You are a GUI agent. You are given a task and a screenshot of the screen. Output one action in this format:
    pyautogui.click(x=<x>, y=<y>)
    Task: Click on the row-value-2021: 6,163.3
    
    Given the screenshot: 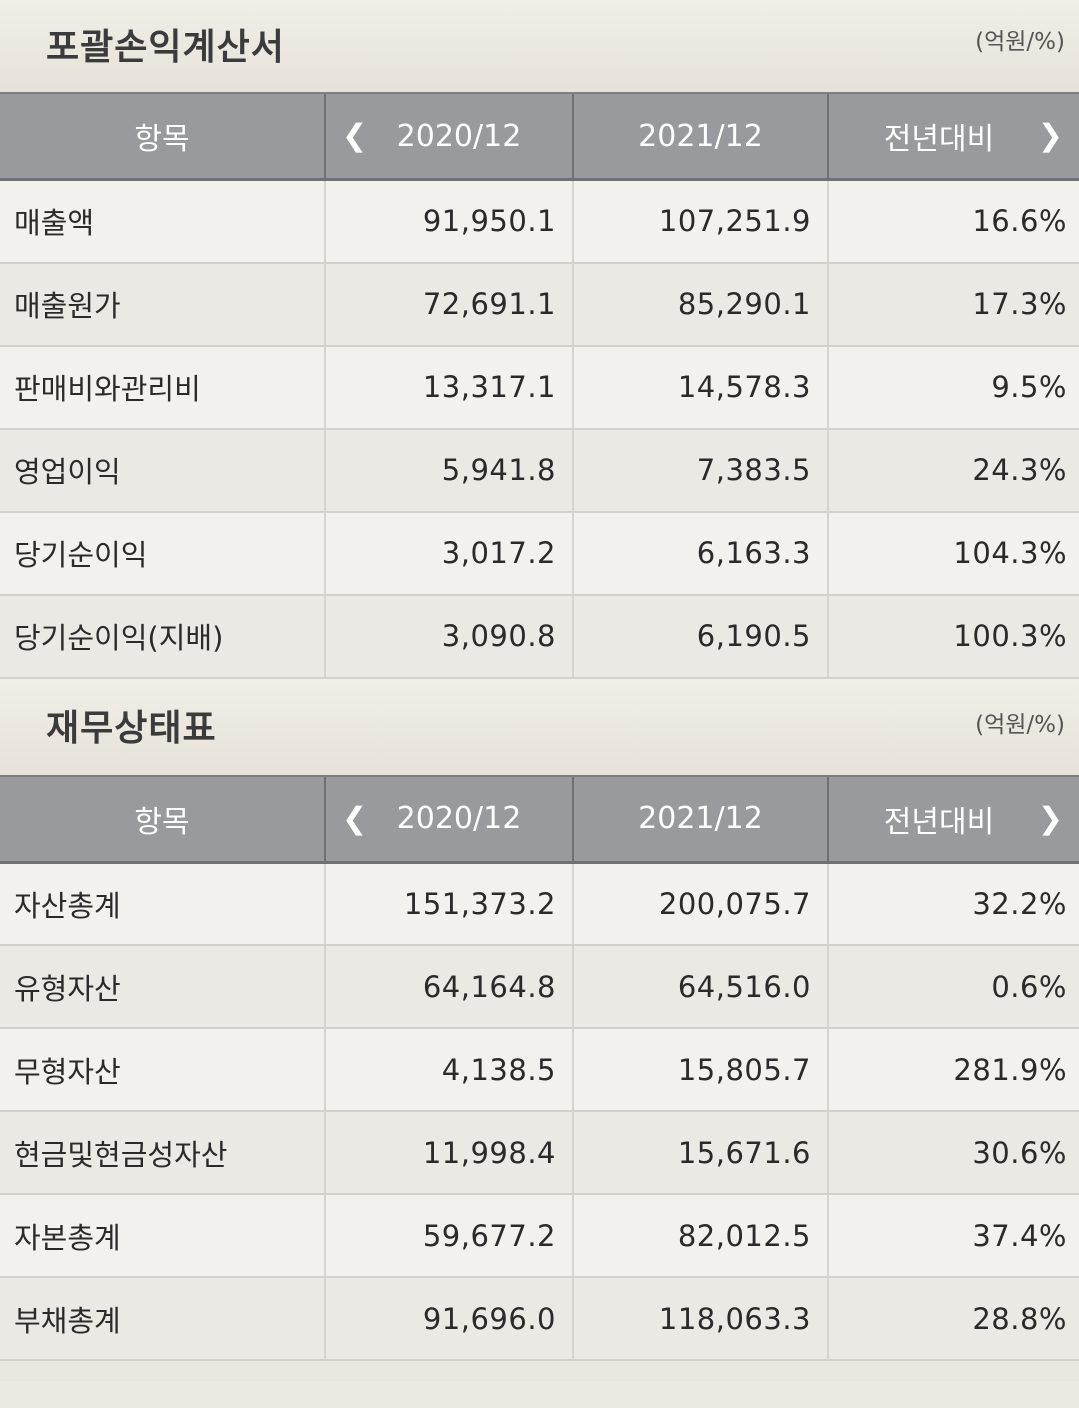 What is the action you would take?
    pyautogui.click(x=700, y=553)
    